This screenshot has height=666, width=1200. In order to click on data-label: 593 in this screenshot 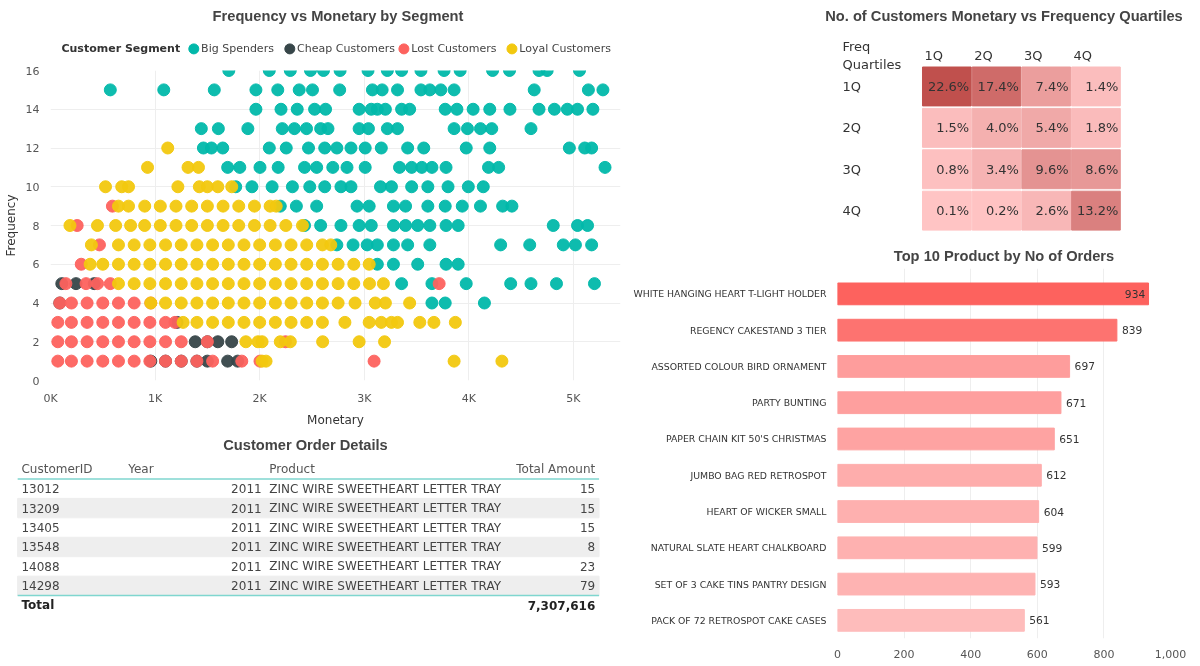, I will do `click(1050, 585)`.